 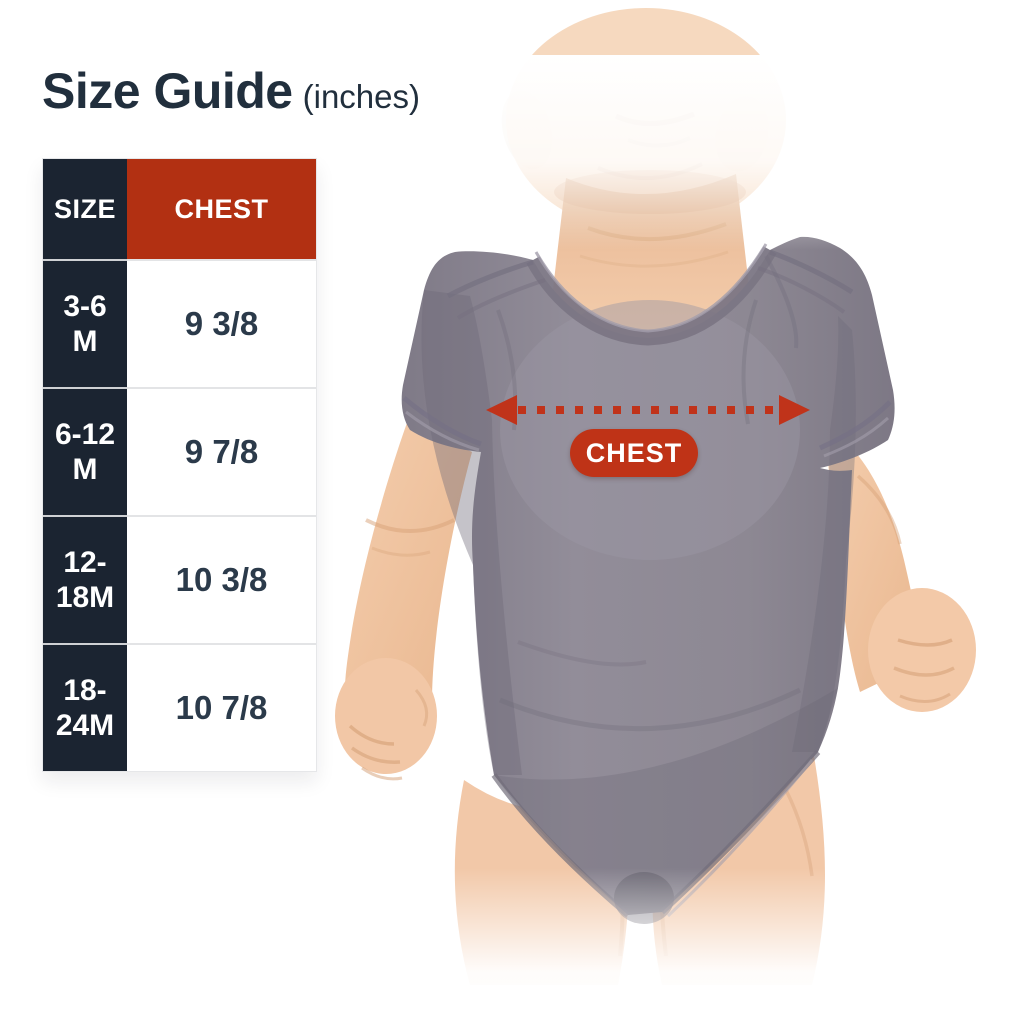 What do you see at coordinates (442, 421) in the screenshot?
I see `sleeve-hem-left` at bounding box center [442, 421].